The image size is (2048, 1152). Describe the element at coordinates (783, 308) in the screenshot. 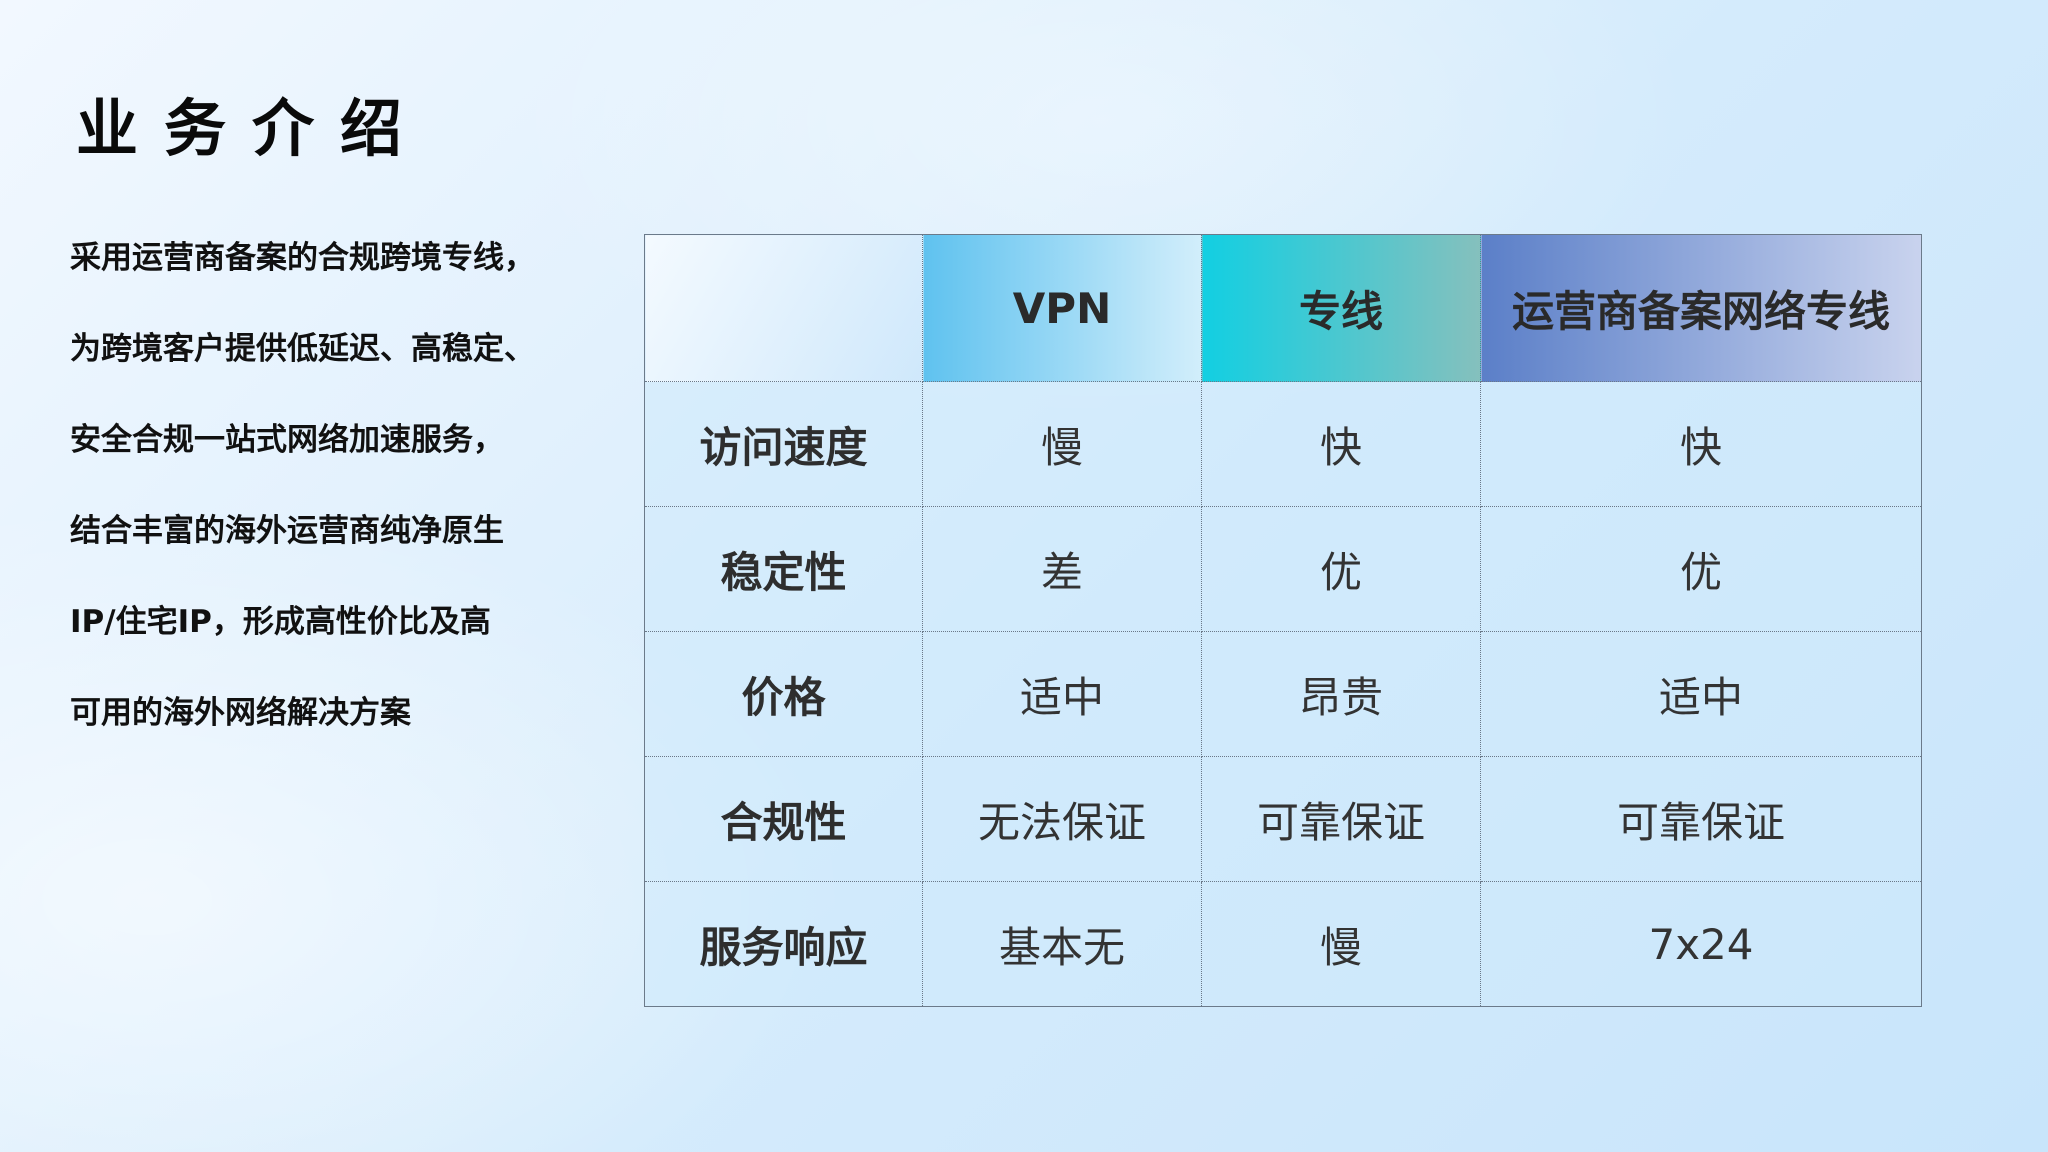

I see `header-empty` at that location.